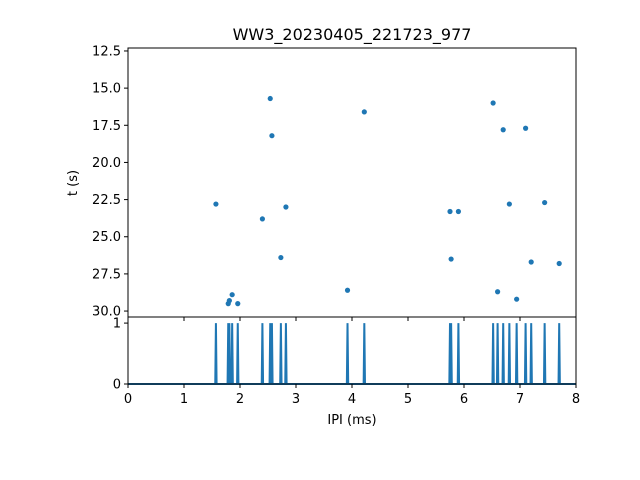 Image resolution: width=640 pixels, height=480 pixels. I want to click on scatter-y-tick-label: 22.5, so click(106, 200).